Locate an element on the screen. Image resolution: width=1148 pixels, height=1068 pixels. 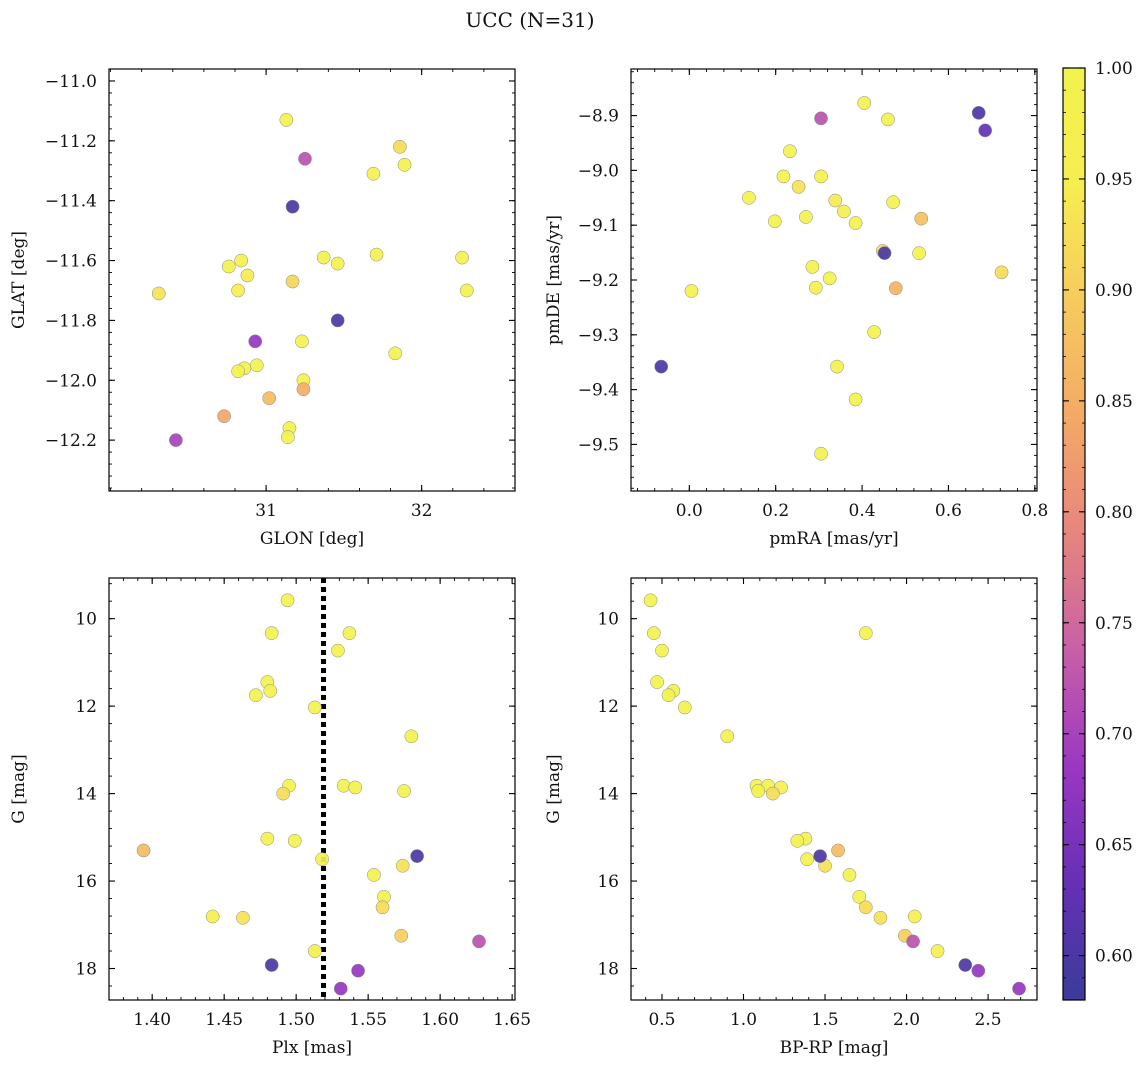
colorbar: 1.00 0.95 0.90 0.85 0.80 0.75 0.70 0.65 0.60 is located at coordinates (1097, 530).